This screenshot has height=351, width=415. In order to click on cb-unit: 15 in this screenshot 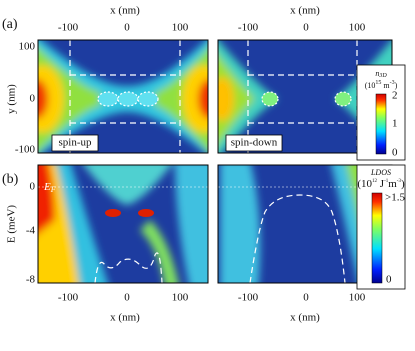, I will do `click(378, 83)`.